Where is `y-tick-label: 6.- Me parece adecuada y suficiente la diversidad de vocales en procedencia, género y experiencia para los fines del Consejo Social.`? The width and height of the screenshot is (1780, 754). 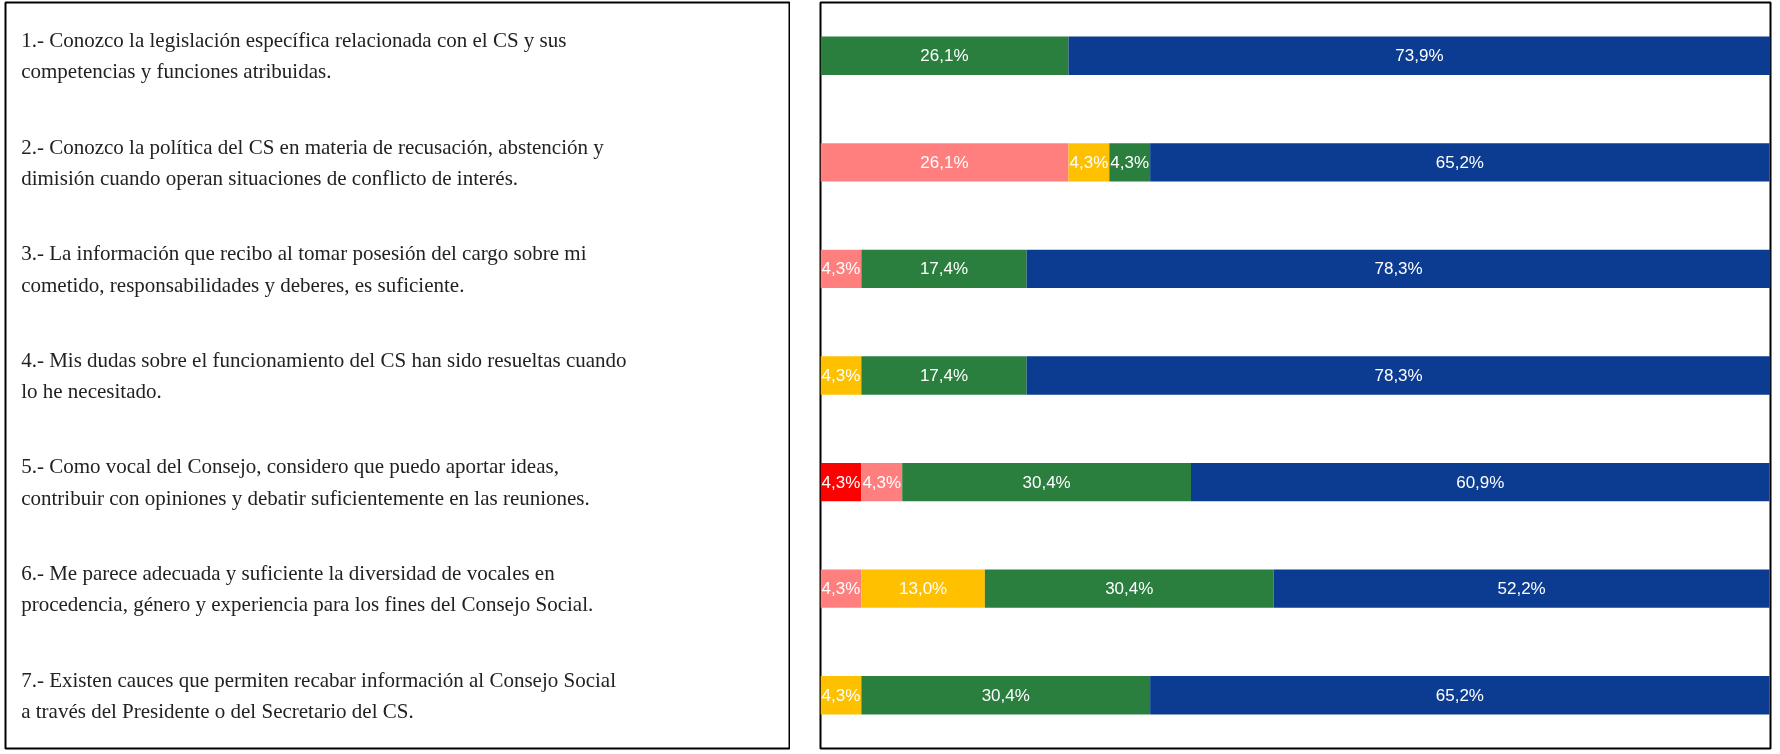
y-tick-label: 6.- Me parece adecuada y suficiente la diversidad de vocales en procedencia, género y experiencia para los fines del Consejo Social. is located at coordinates (307, 589).